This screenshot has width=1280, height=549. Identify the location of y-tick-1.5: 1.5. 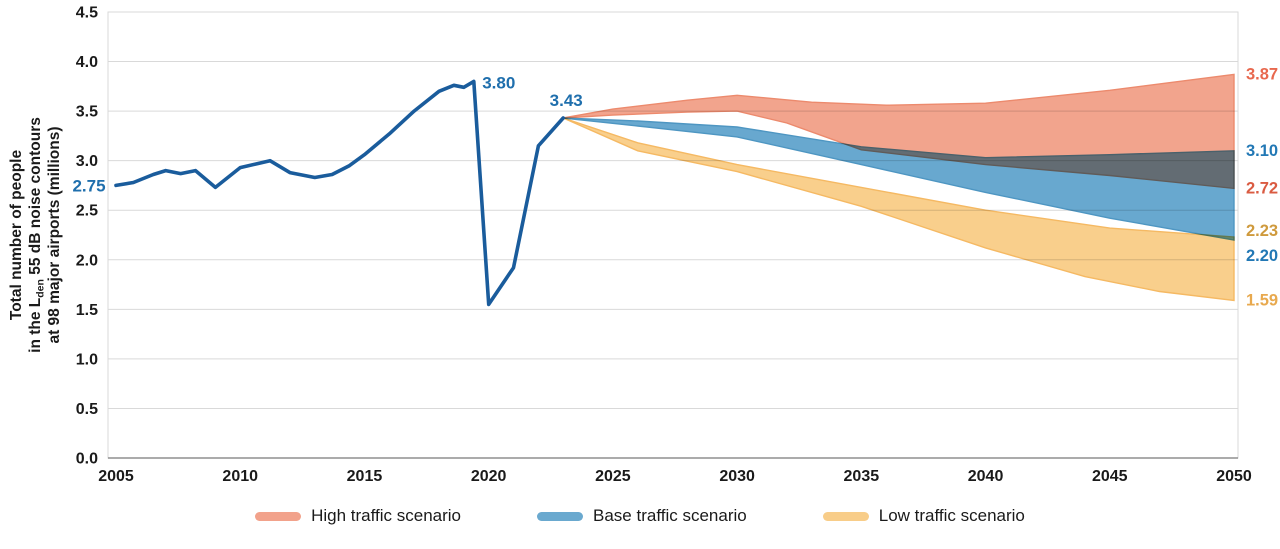
(87, 310).